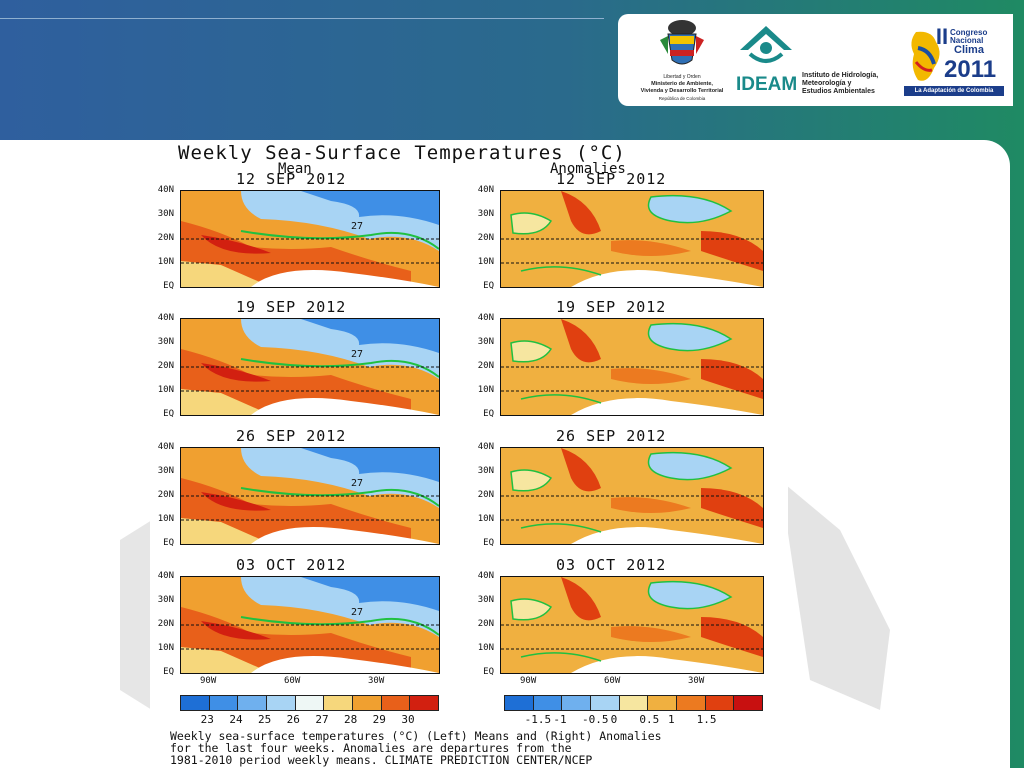  Describe the element at coordinates (682, 84) in the screenshot. I see `ministerio-line2: Ministerio de Ambiente,` at that location.